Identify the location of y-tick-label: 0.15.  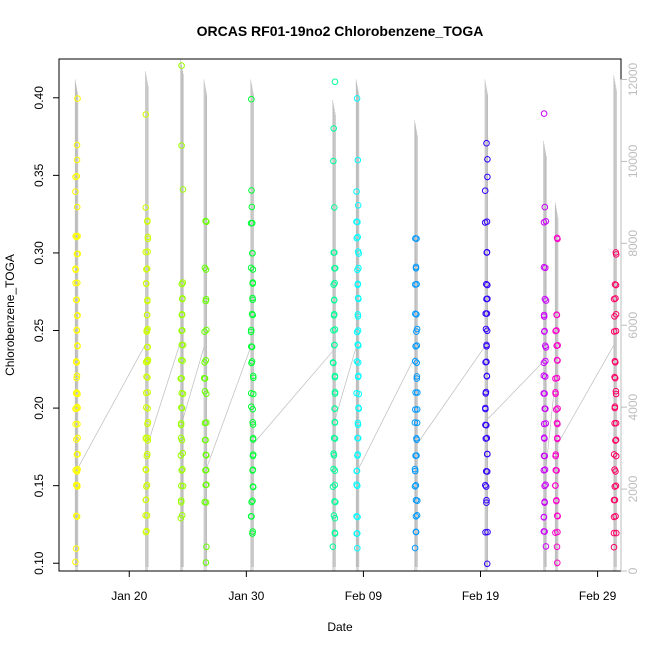
(39, 486).